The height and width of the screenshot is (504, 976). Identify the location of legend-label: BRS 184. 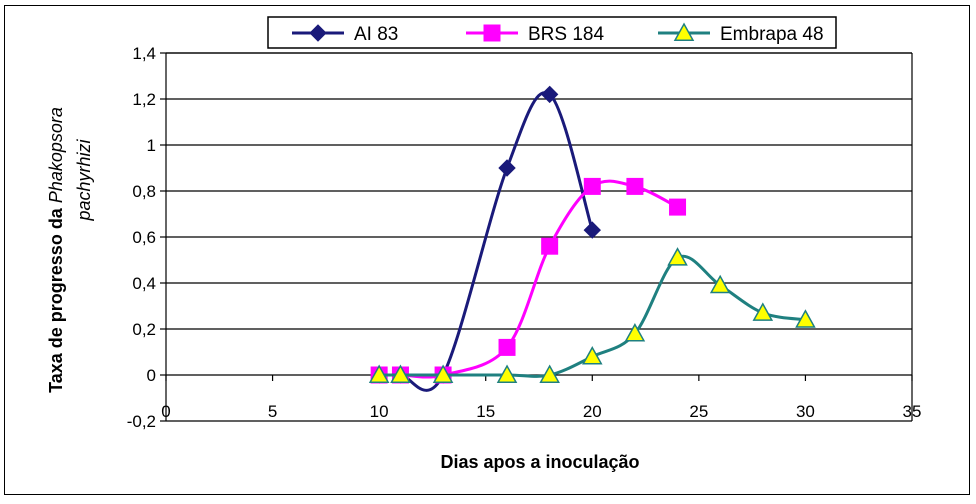
(566, 34).